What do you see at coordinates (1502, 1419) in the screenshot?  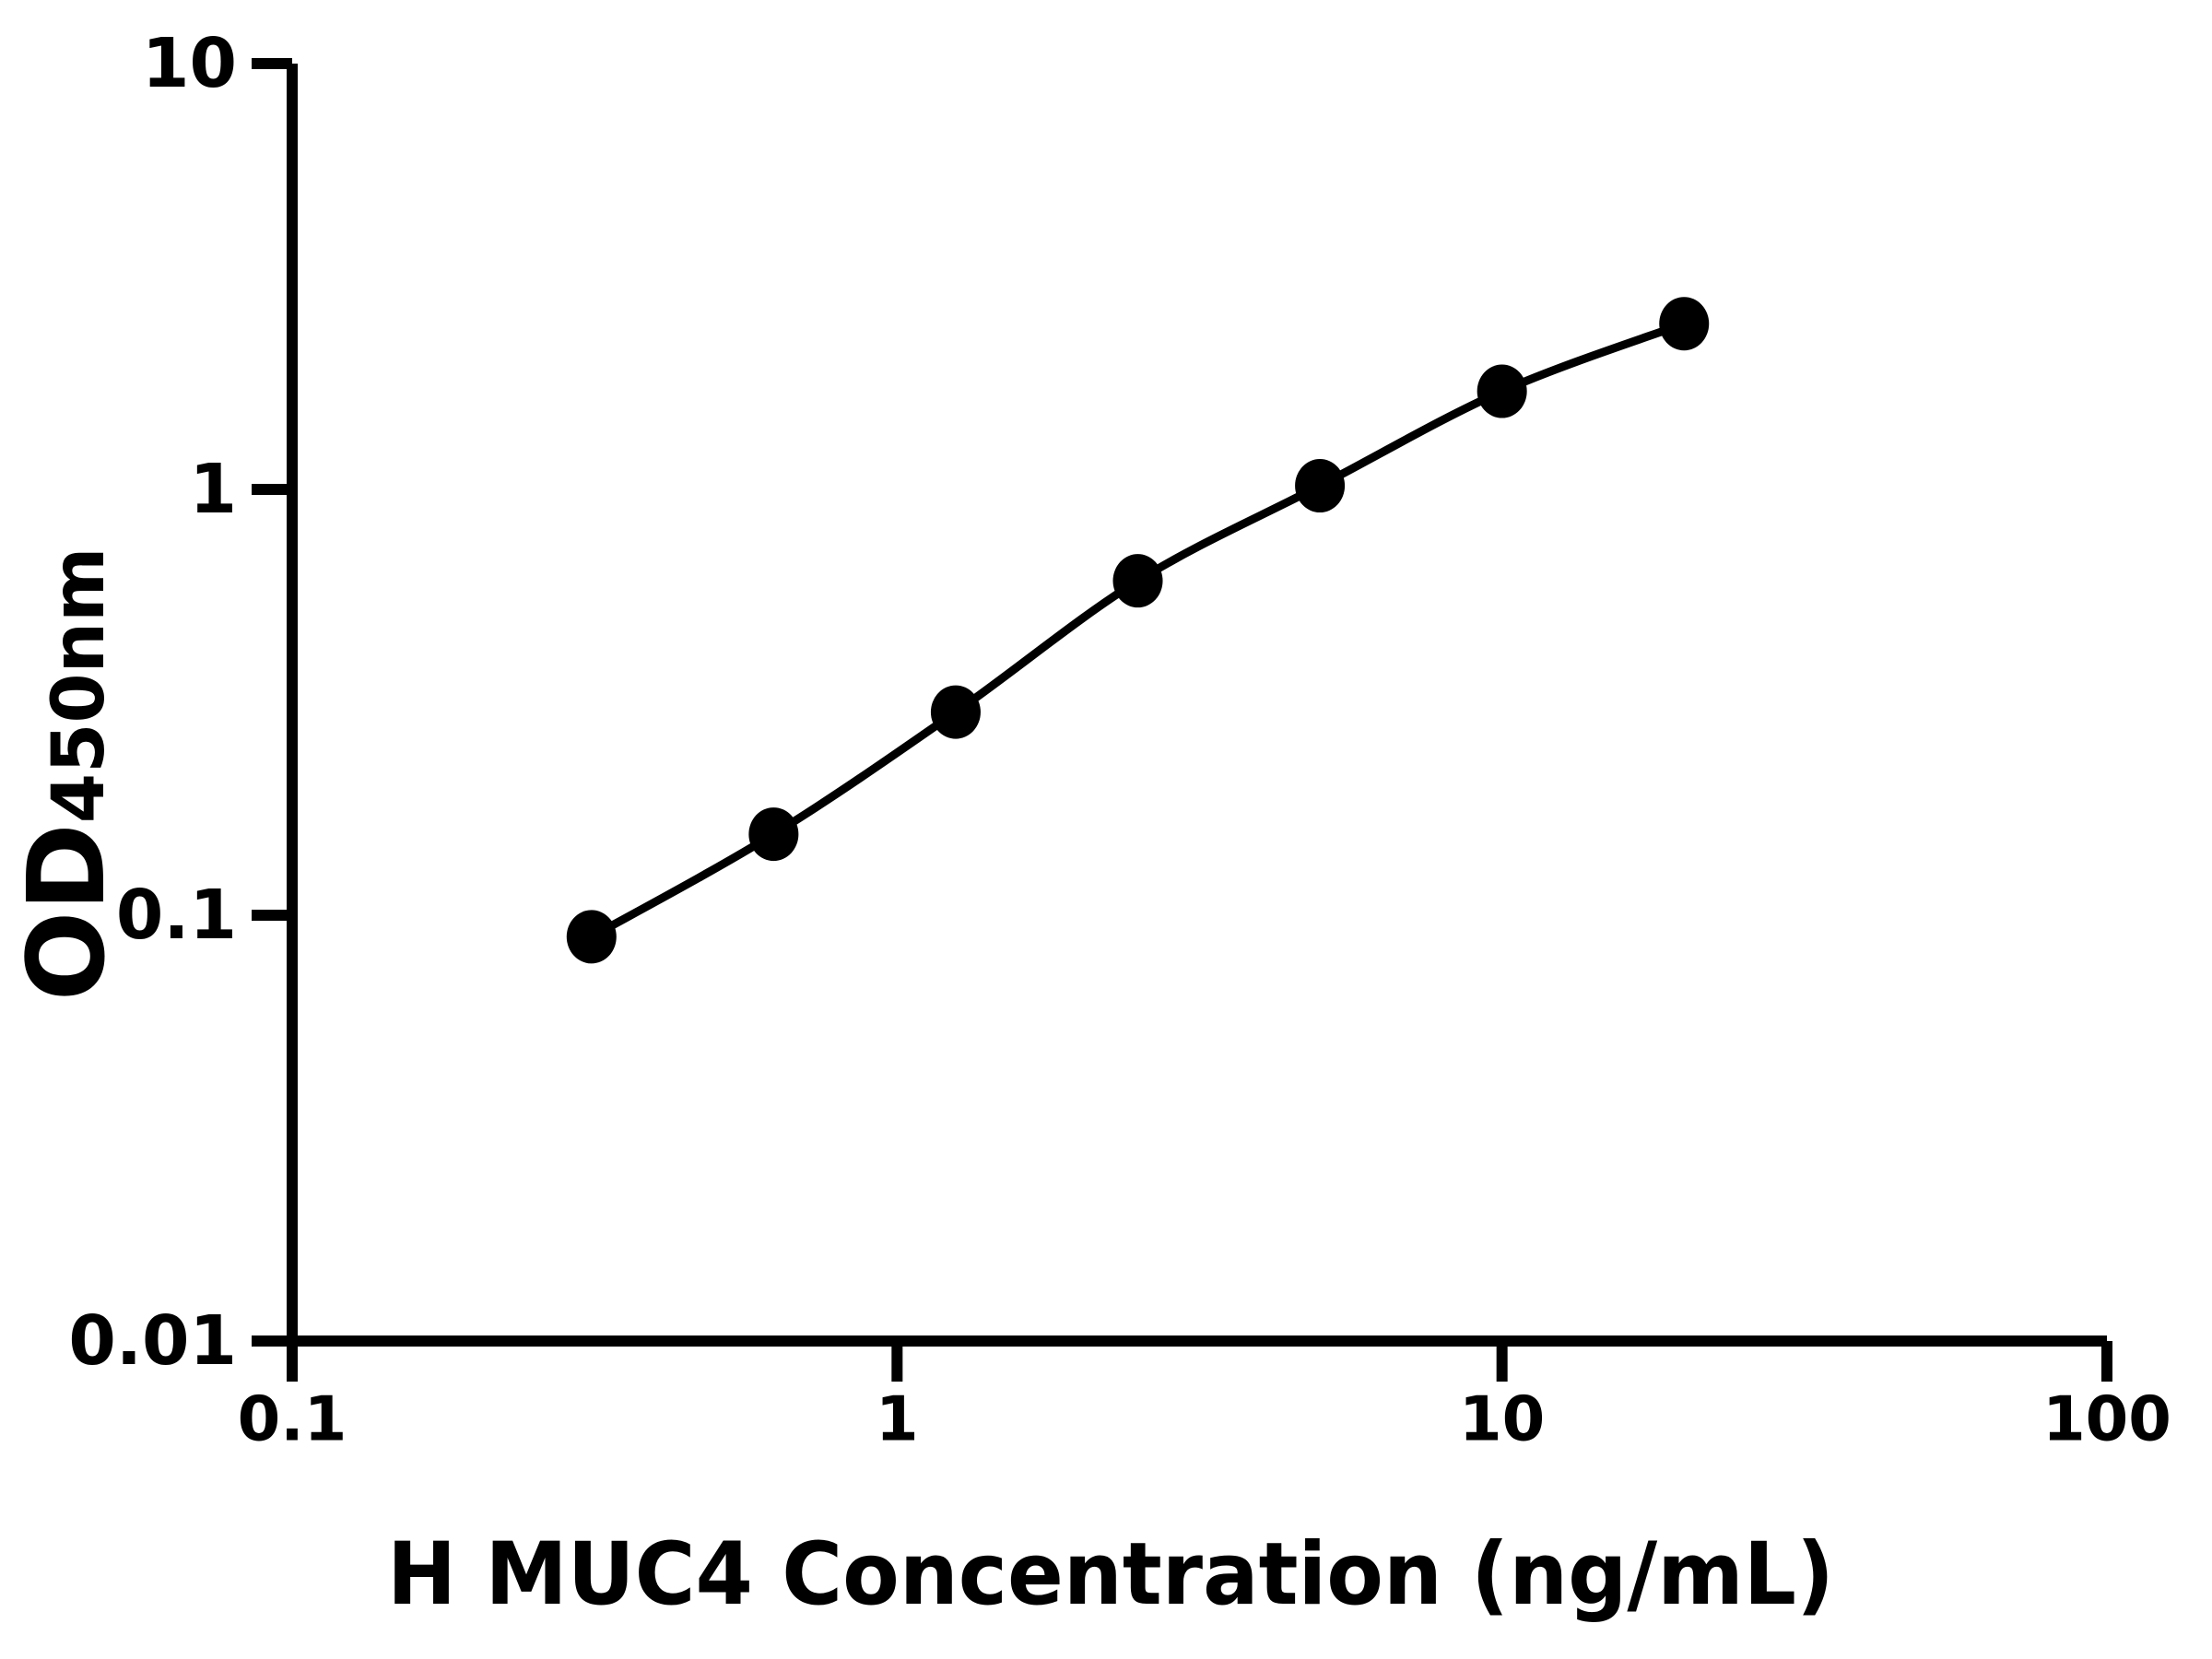 I see `x-tick-label: 10` at bounding box center [1502, 1419].